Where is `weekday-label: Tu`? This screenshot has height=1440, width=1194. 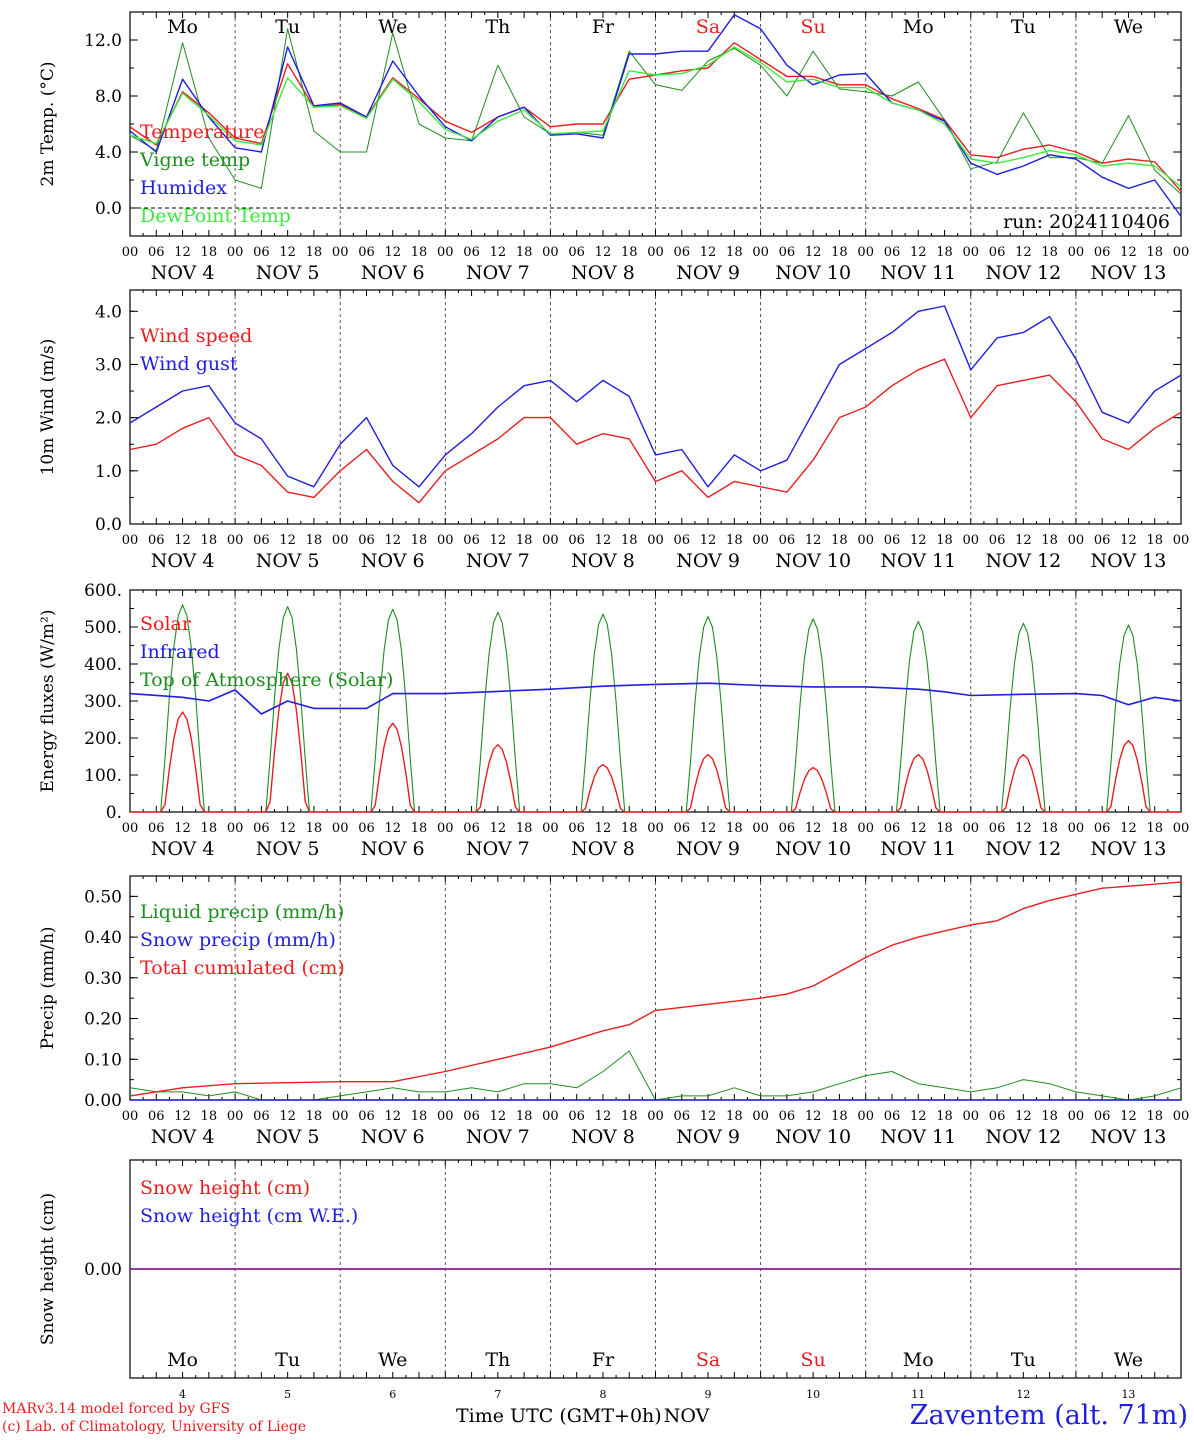
weekday-label: Tu is located at coordinates (287, 1360).